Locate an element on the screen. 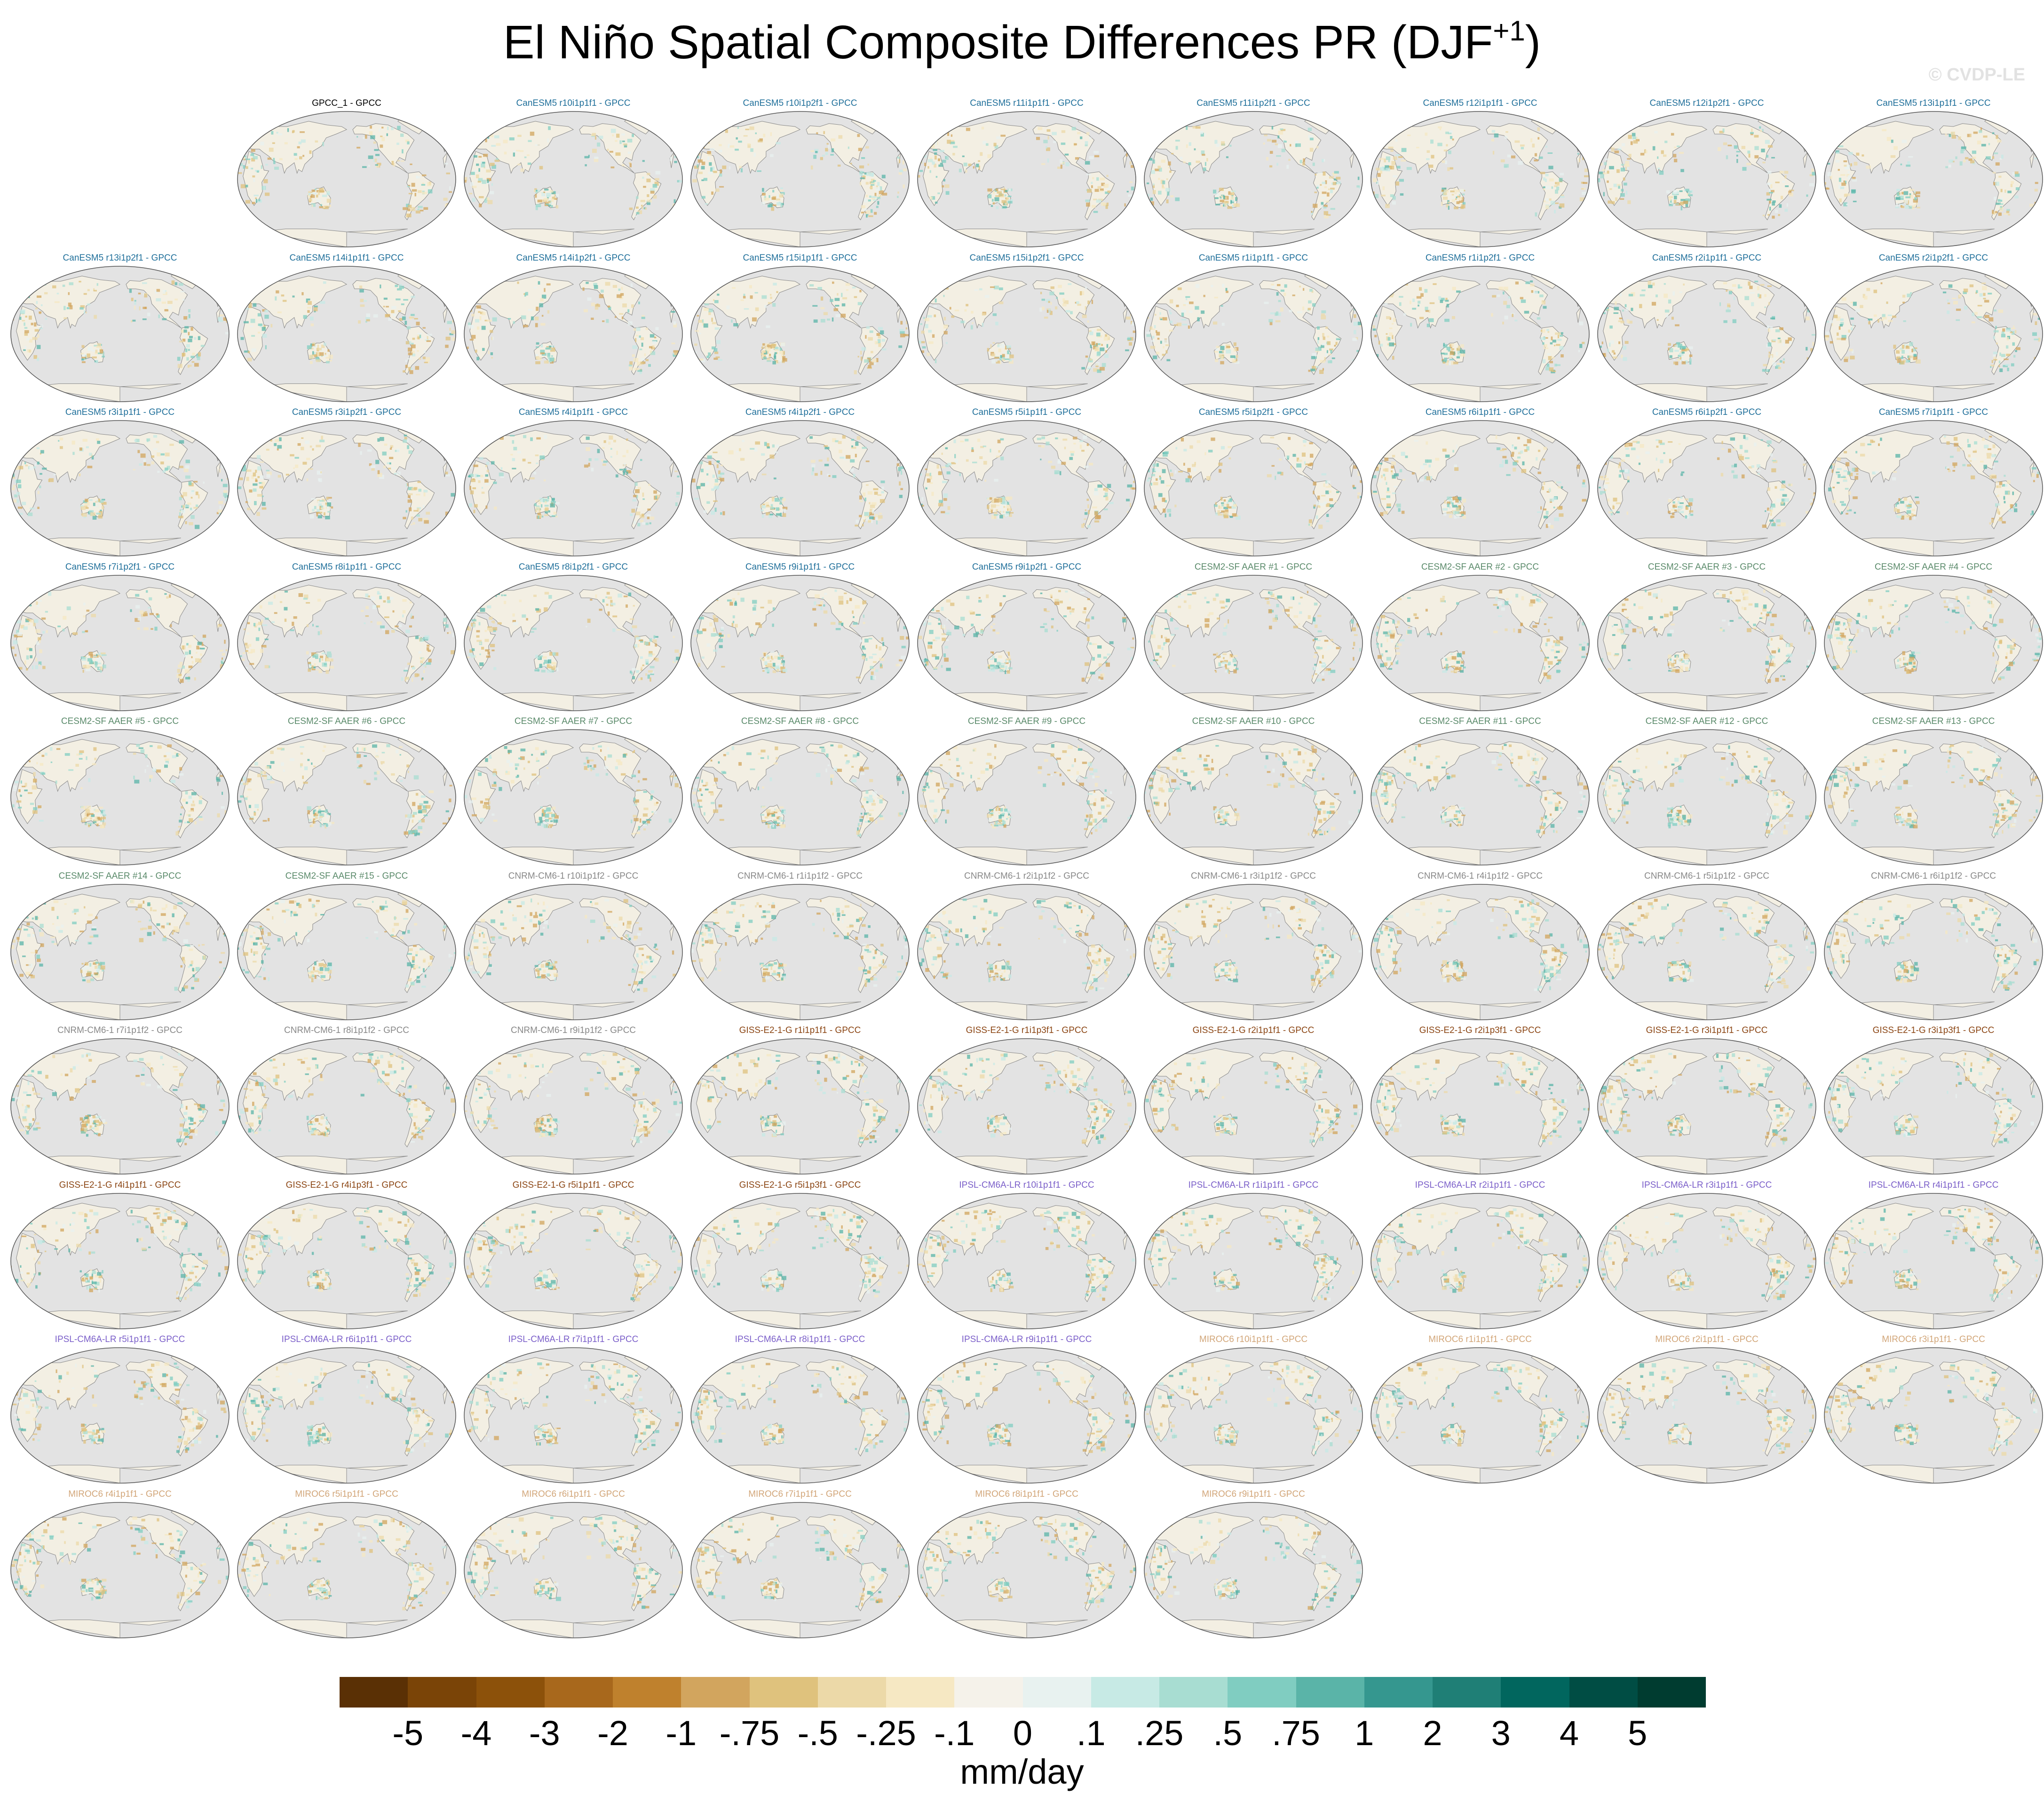 This screenshot has height=1803, width=2044. map-panel: CanESM5 r1i1p2f1 - GPCC is located at coordinates (1480, 328).